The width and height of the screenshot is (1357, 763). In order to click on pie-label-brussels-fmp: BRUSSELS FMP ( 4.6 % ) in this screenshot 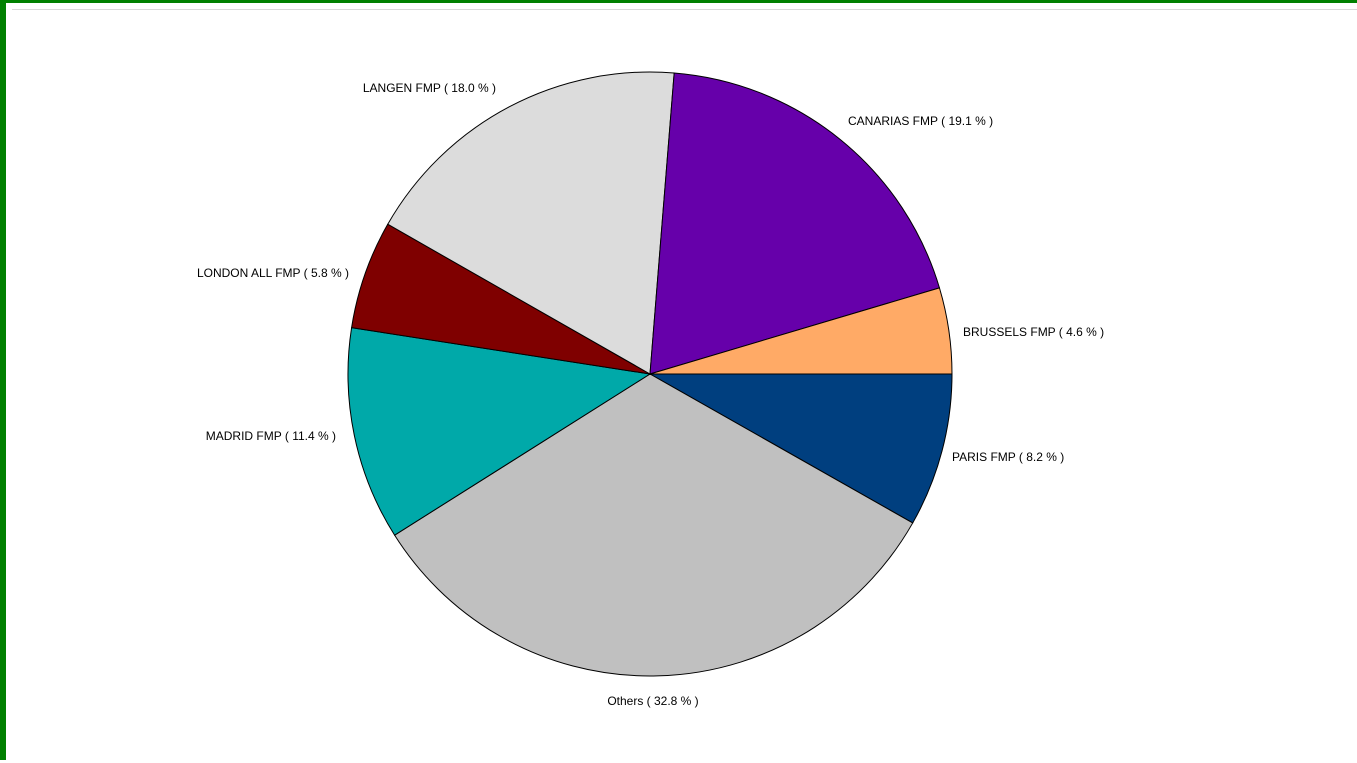, I will do `click(1033, 332)`.